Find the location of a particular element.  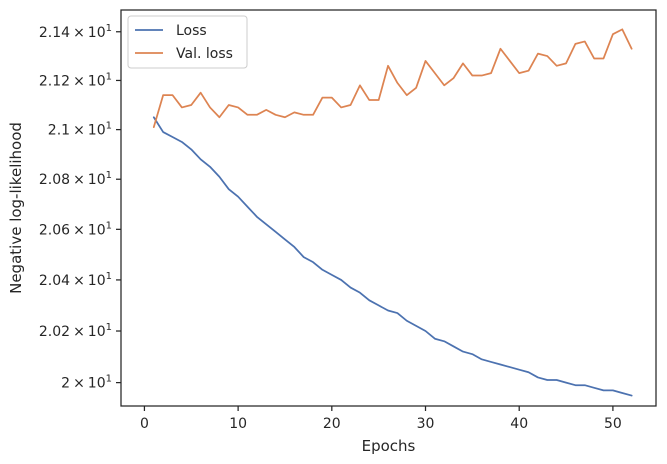

legend-label-val-loss: Val. loss is located at coordinates (204, 54).